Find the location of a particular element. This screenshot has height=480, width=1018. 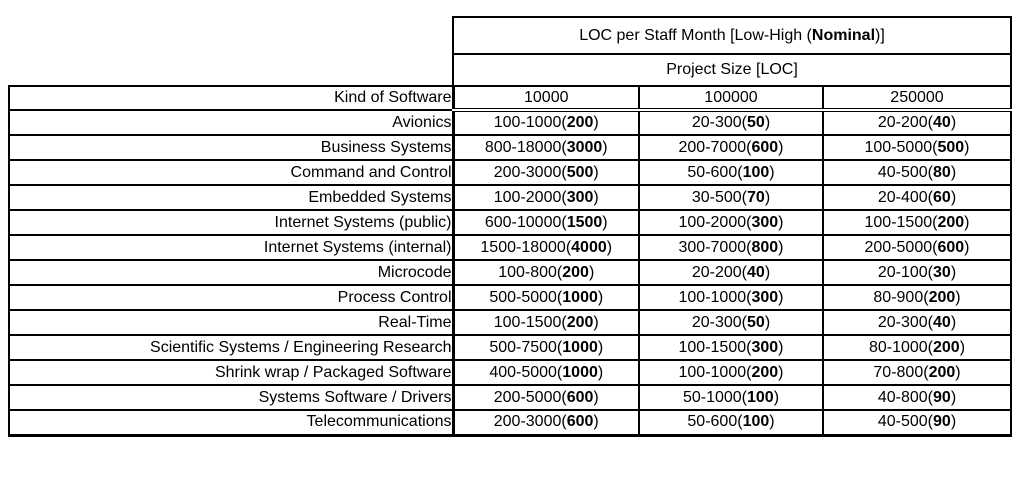

subtitle-row: Project Size [LOC] is located at coordinates (510, 70).